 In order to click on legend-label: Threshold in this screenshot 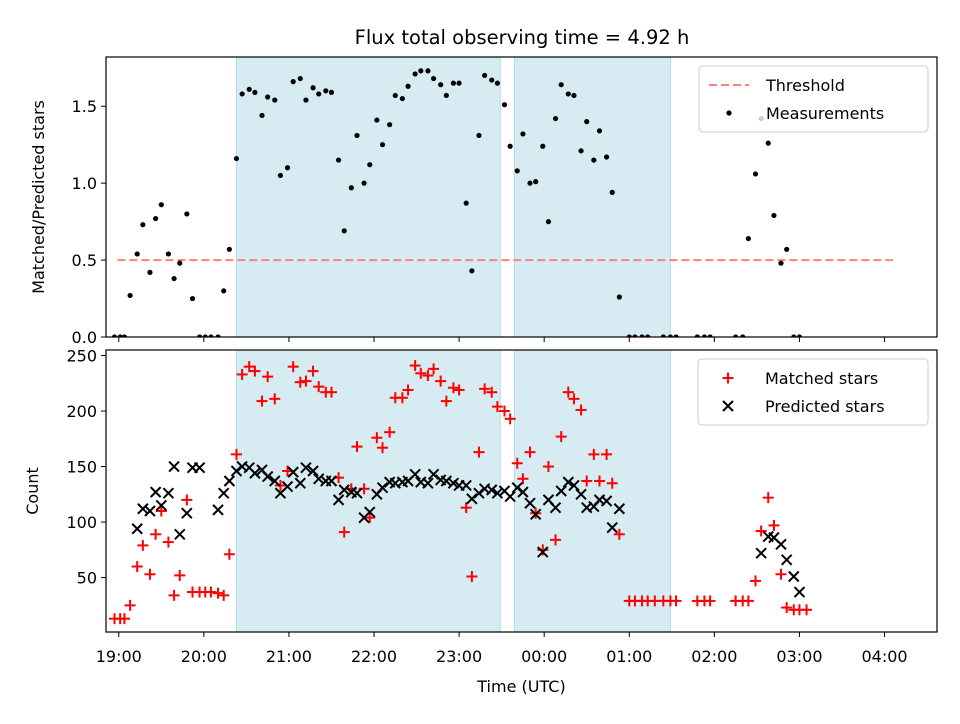, I will do `click(805, 85)`.